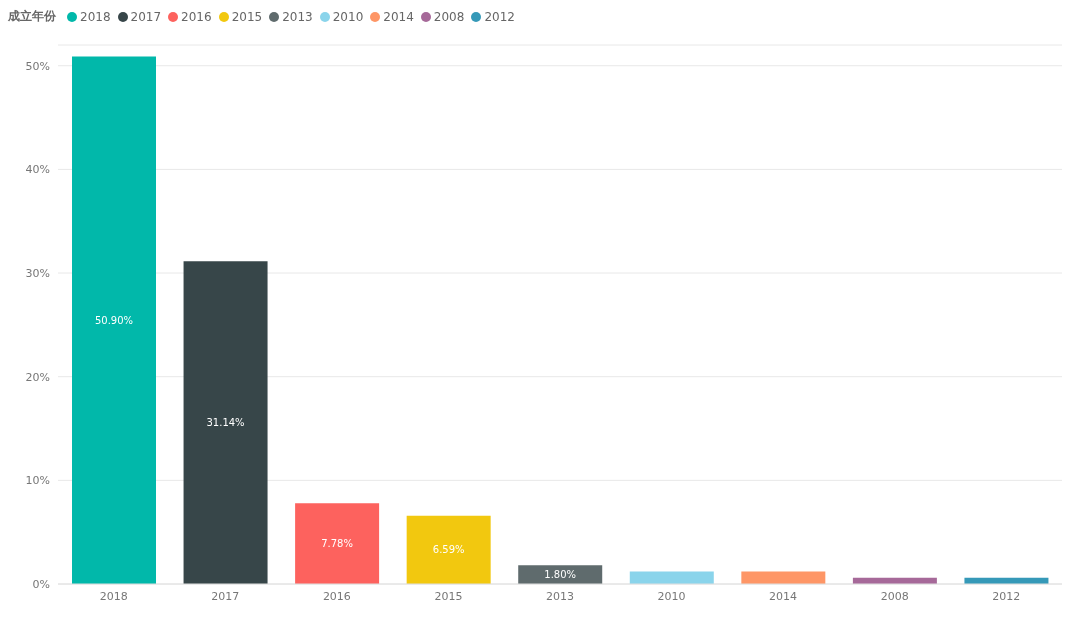 Image resolution: width=1080 pixels, height=624 pixels. Describe the element at coordinates (398, 16) in the screenshot. I see `legend-label: 2014` at that location.